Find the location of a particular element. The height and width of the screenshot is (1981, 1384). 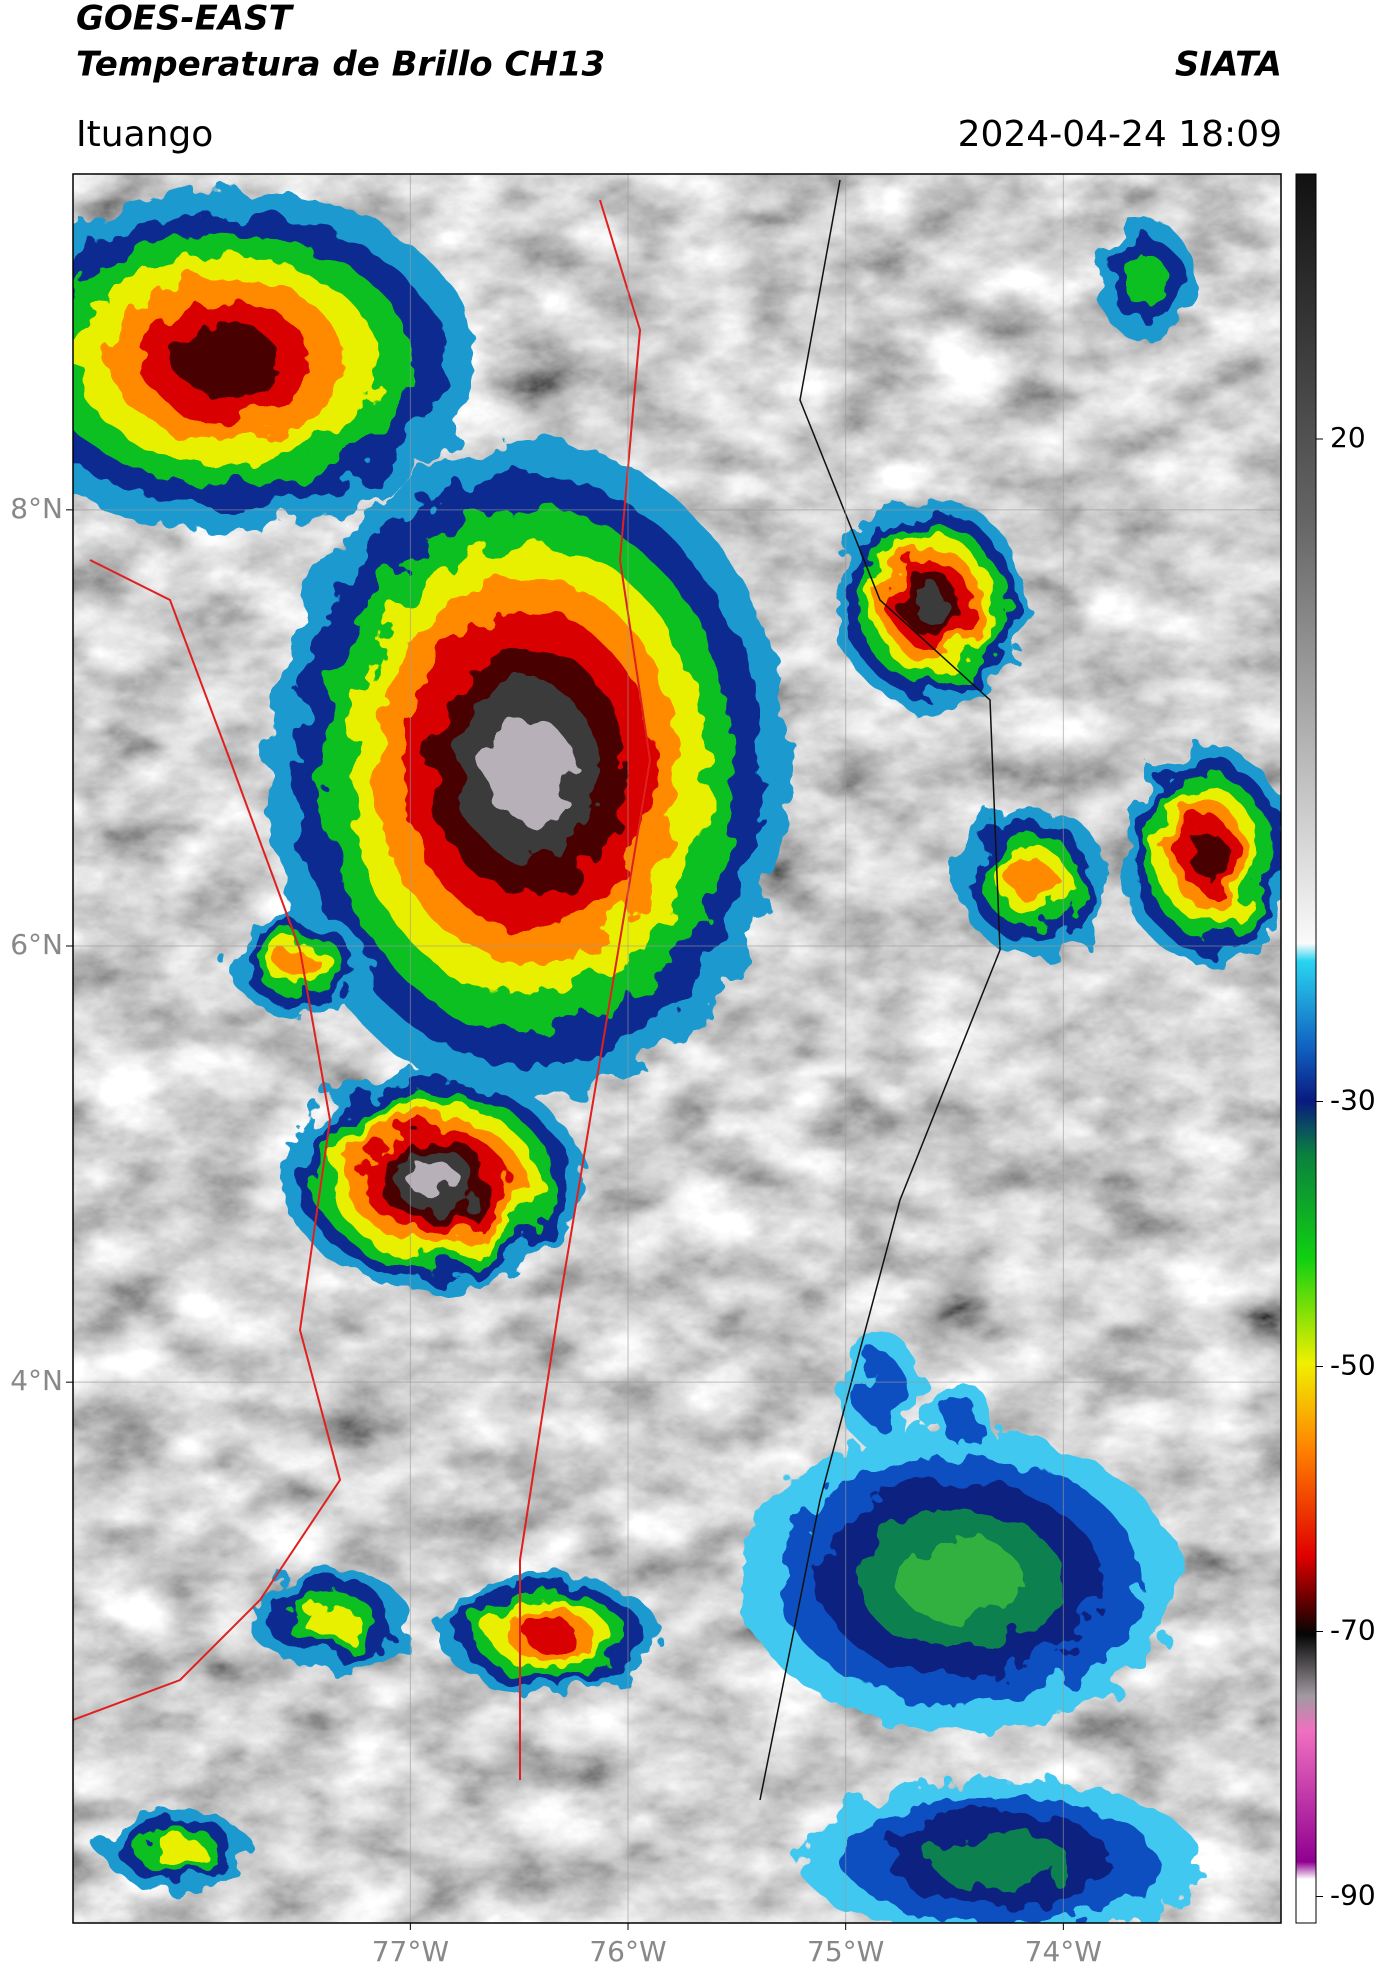

y-tick-label: 6°N is located at coordinates (36, 944).